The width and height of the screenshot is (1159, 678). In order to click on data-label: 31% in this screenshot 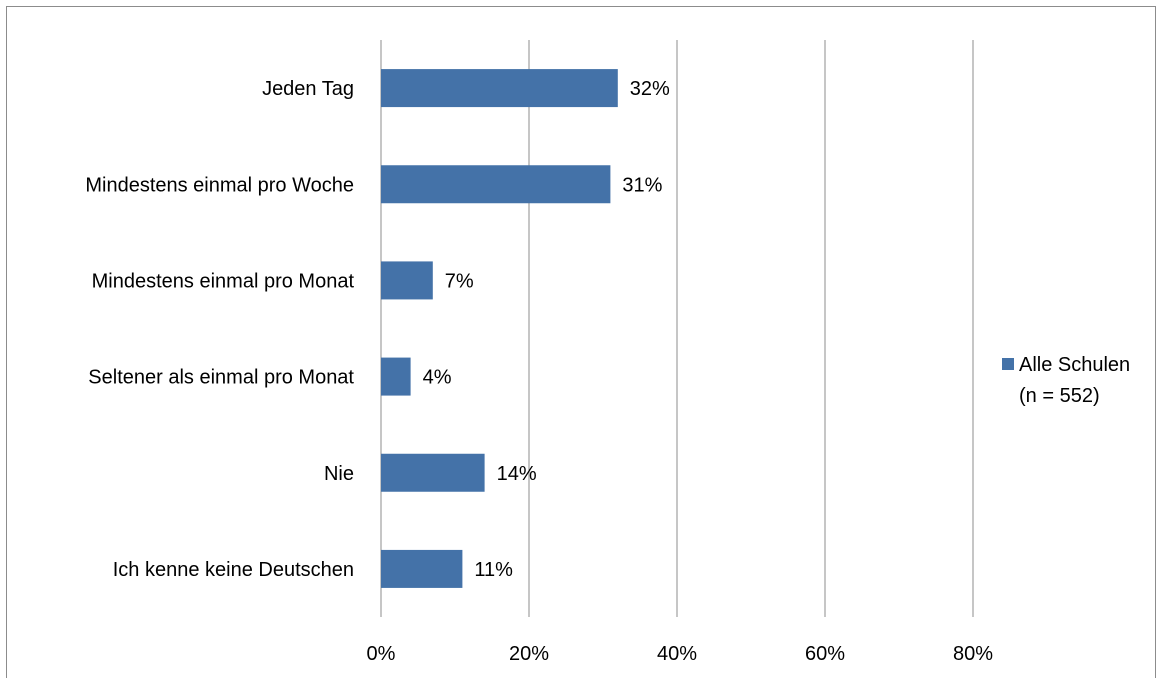, I will do `click(642, 185)`.